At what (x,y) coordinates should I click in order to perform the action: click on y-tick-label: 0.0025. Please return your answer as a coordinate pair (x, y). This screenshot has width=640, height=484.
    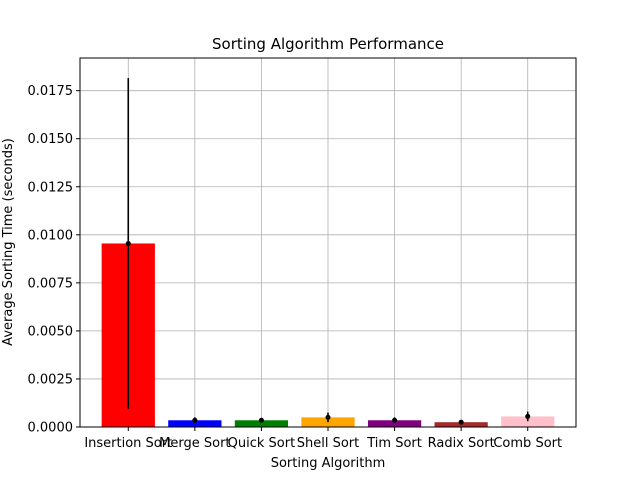
    Looking at the image, I should click on (51, 379).